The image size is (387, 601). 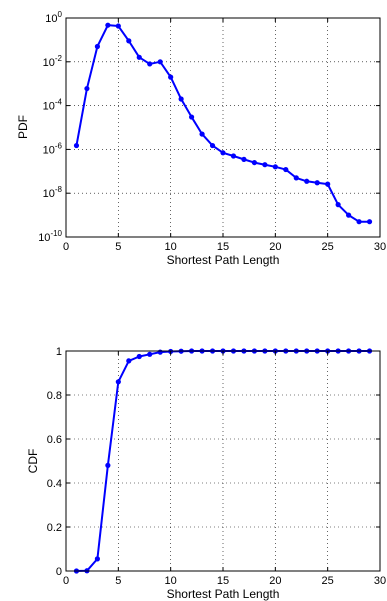 I want to click on cdf-xtick-label: 10, so click(x=171, y=581).